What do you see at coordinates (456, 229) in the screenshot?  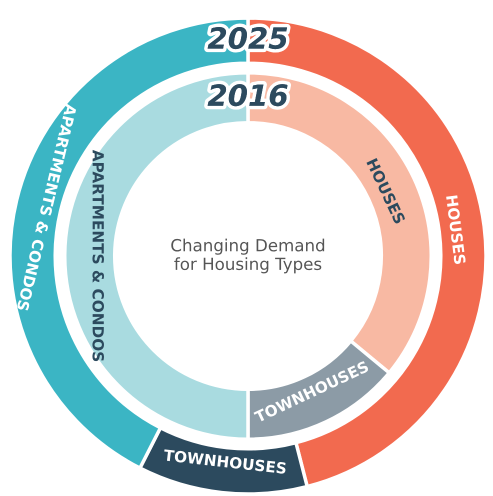 I see `slice-label: HOUSES` at bounding box center [456, 229].